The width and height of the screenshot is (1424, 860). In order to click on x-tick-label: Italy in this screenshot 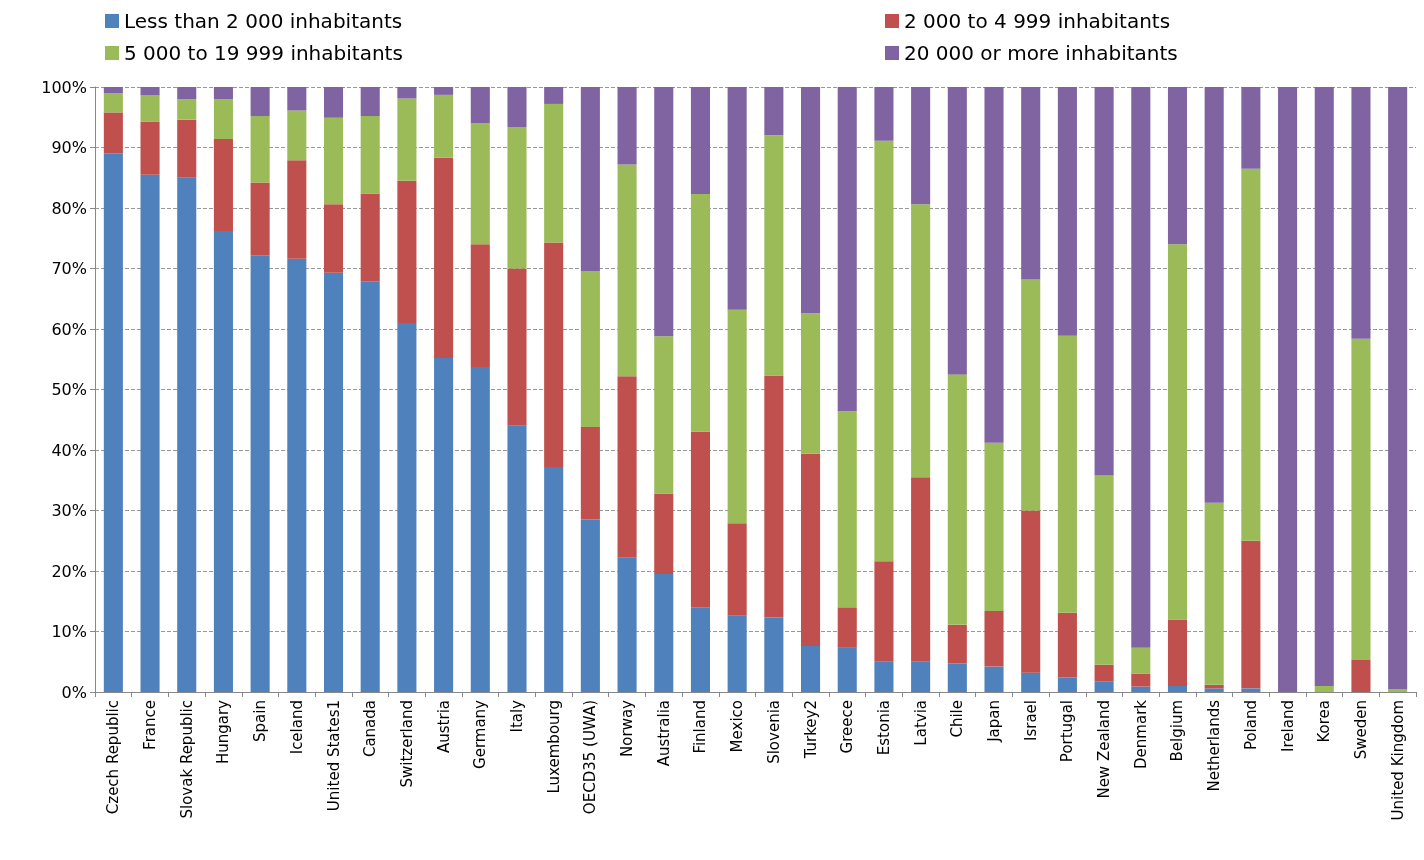, I will do `click(516, 716)`.